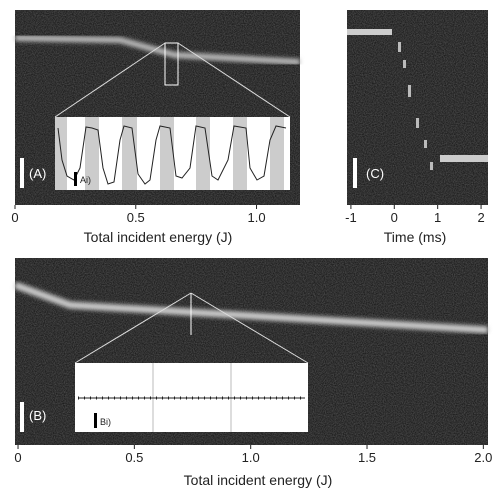 This screenshot has width=493, height=497. Describe the element at coordinates (172, 155) in the screenshot. I see `waveform` at that location.